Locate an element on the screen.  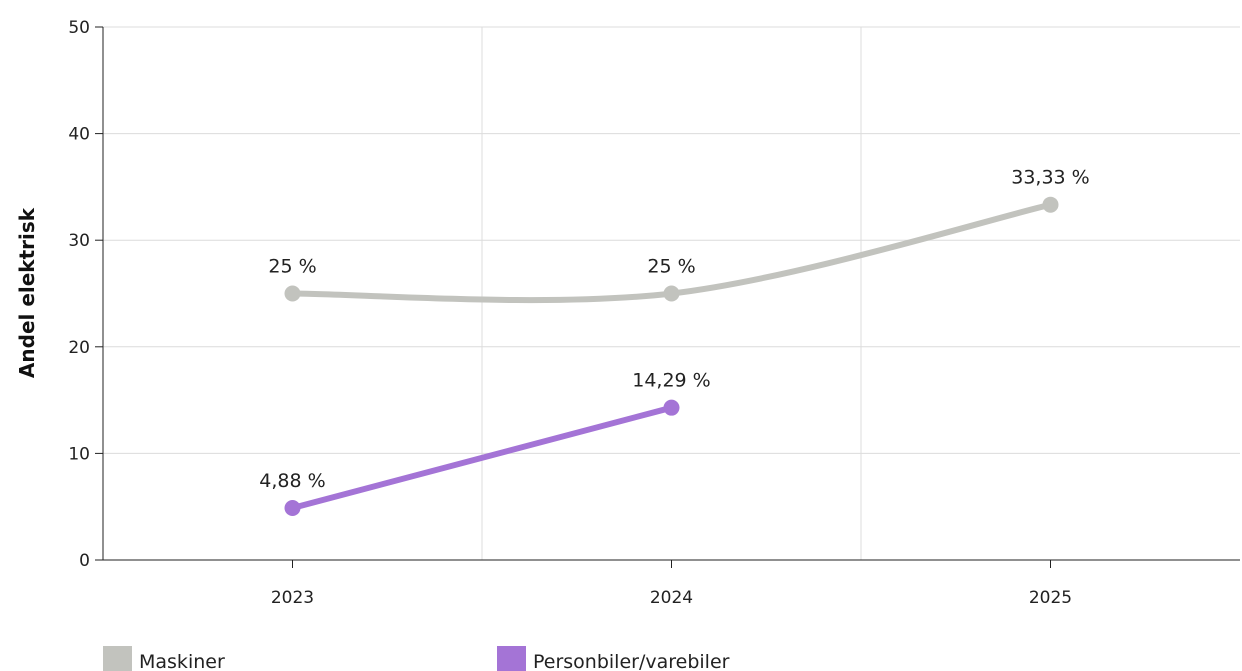
legend-label: Personbiler/varebiler is located at coordinates (631, 661).